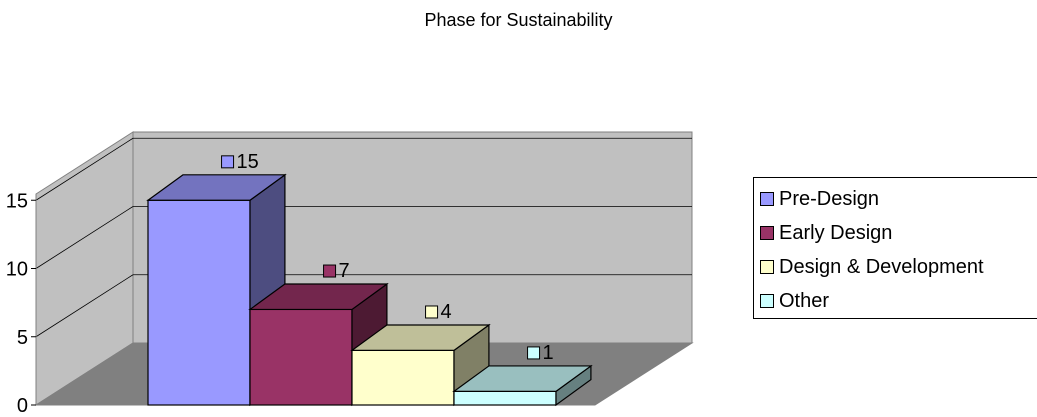  Describe the element at coordinates (22, 406) in the screenshot. I see `y-tick-label-0: 0` at that location.